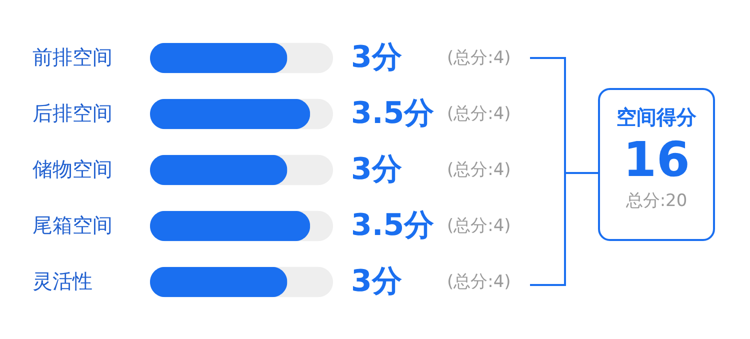 The width and height of the screenshot is (750, 339). I want to click on y-tick-label: 后排空间, so click(72, 113).